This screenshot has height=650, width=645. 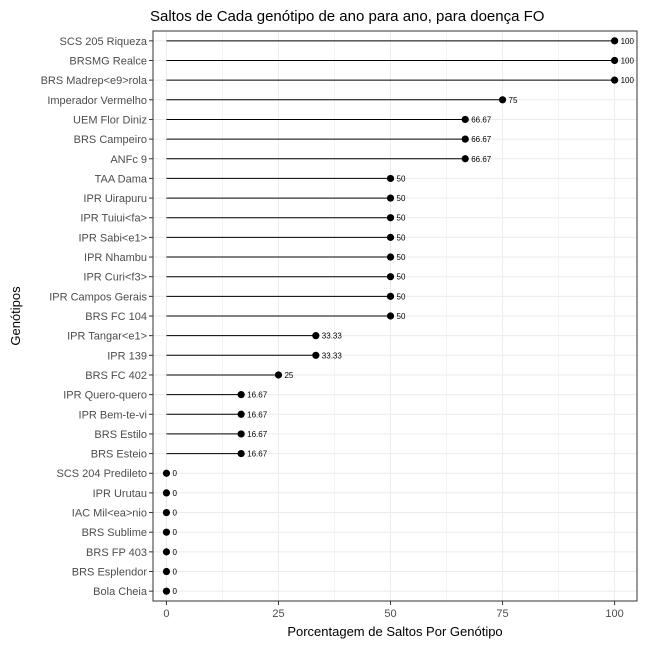 What do you see at coordinates (102, 474) in the screenshot?
I see `y-tick-label: SCS 204 Predileto` at bounding box center [102, 474].